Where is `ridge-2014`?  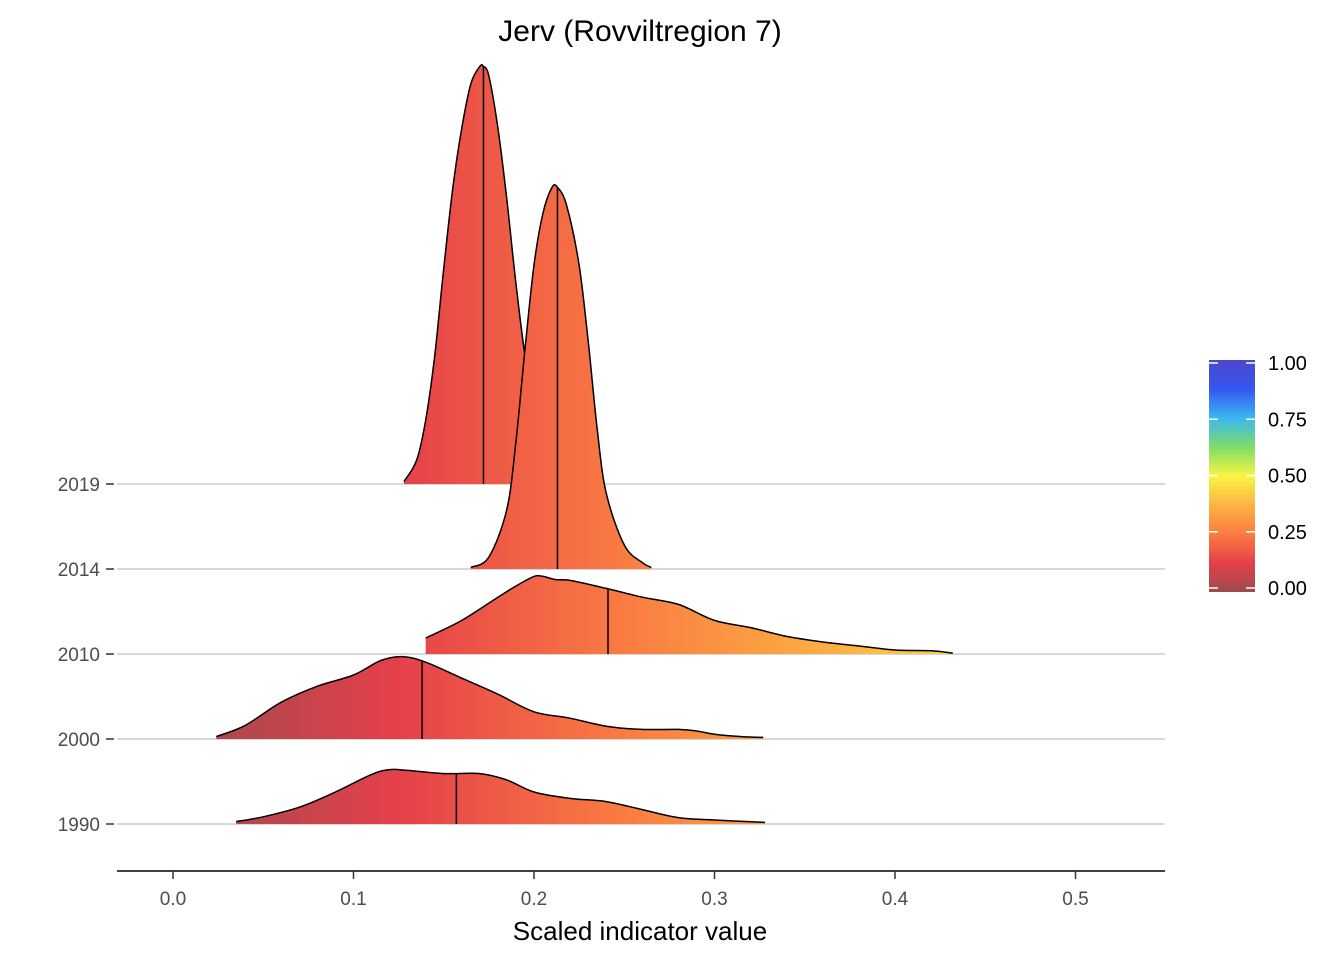 ridge-2014 is located at coordinates (561, 376).